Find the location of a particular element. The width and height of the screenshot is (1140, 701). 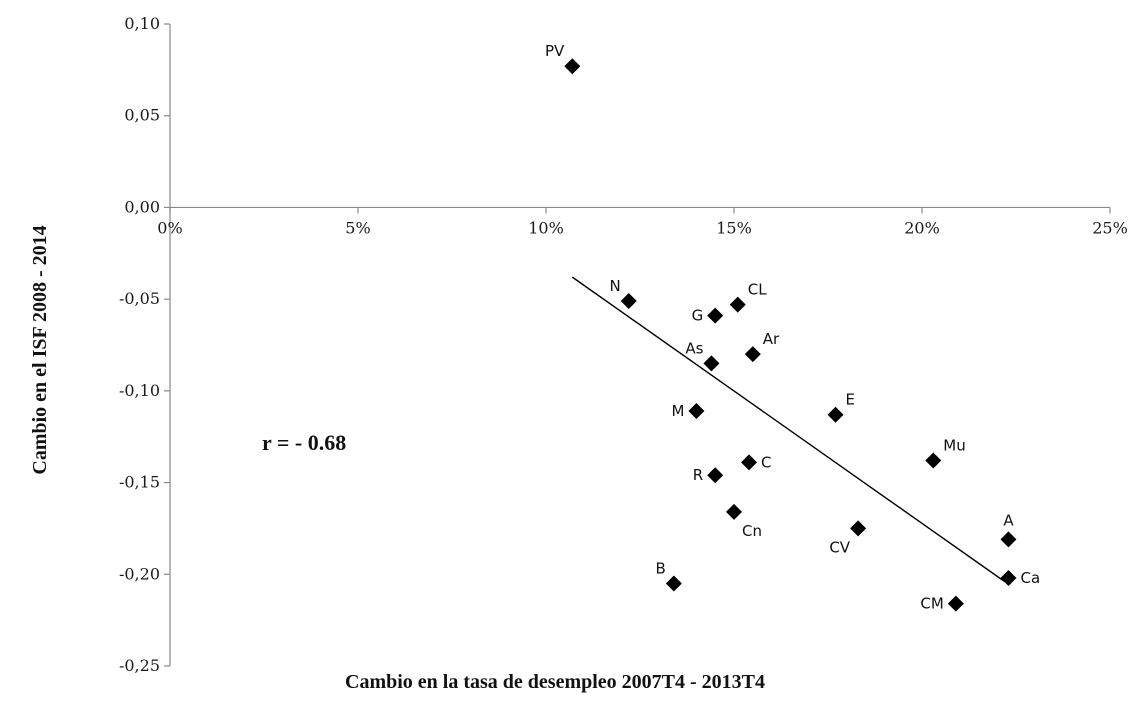

x-tick-label: 5% is located at coordinates (357, 227).